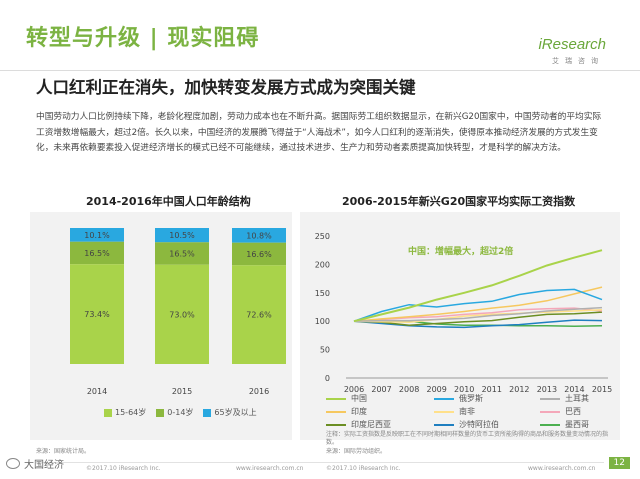 This screenshot has width=640, height=479. What do you see at coordinates (259, 391) in the screenshot?
I see `x-tick-label: 2016` at bounding box center [259, 391].